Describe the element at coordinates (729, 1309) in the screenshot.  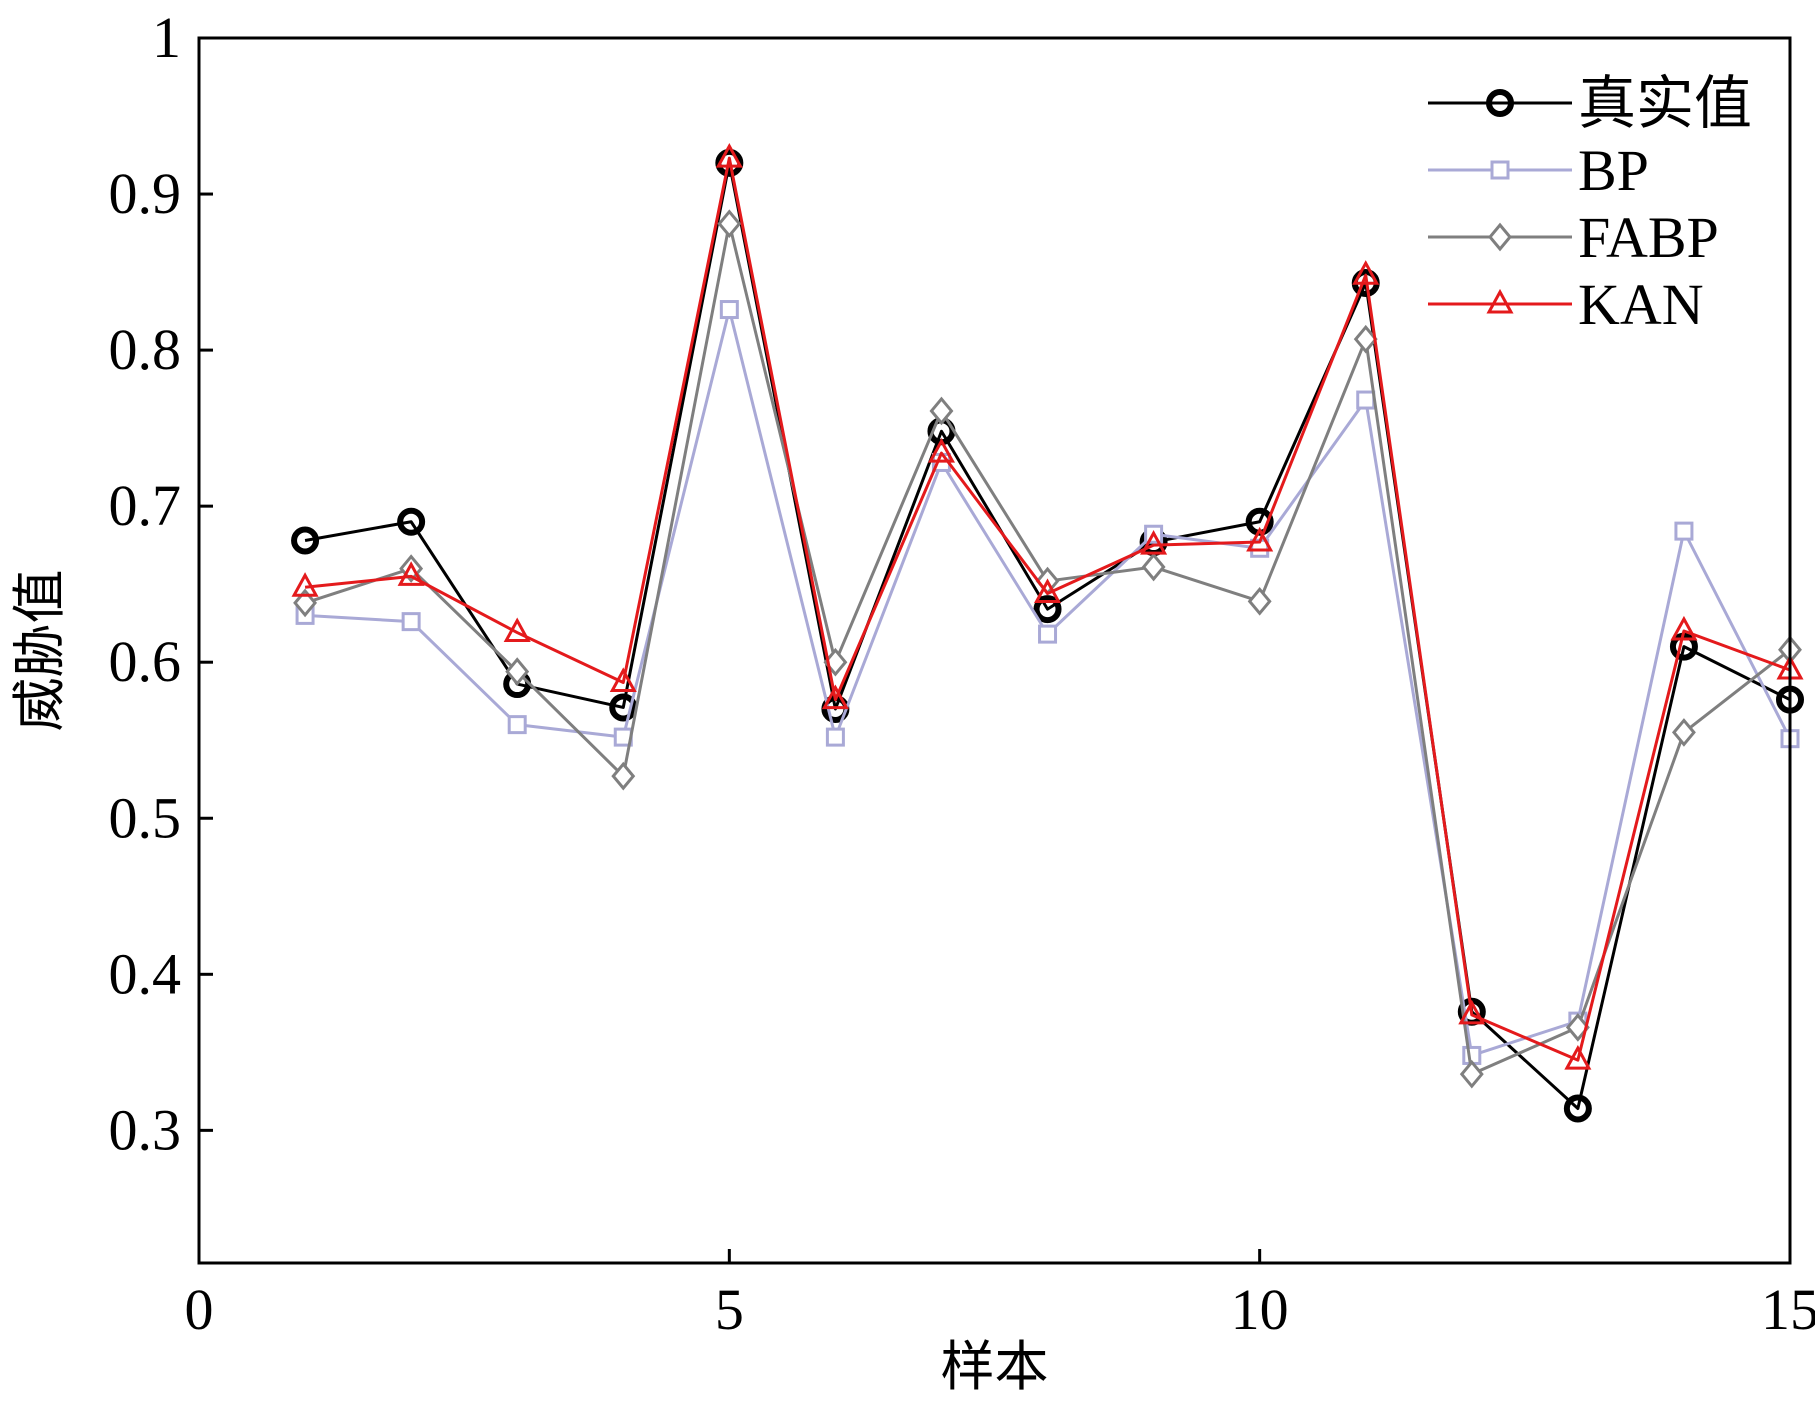
I see `x-tick-label: 5` at that location.